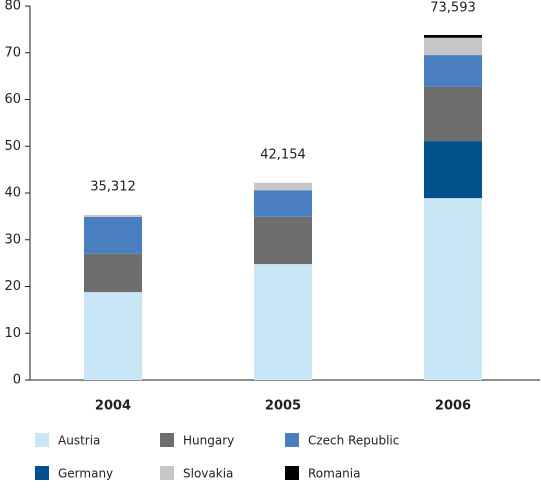 The image size is (541, 493). What do you see at coordinates (334, 474) in the screenshot?
I see `legend-label: Romania` at bounding box center [334, 474].